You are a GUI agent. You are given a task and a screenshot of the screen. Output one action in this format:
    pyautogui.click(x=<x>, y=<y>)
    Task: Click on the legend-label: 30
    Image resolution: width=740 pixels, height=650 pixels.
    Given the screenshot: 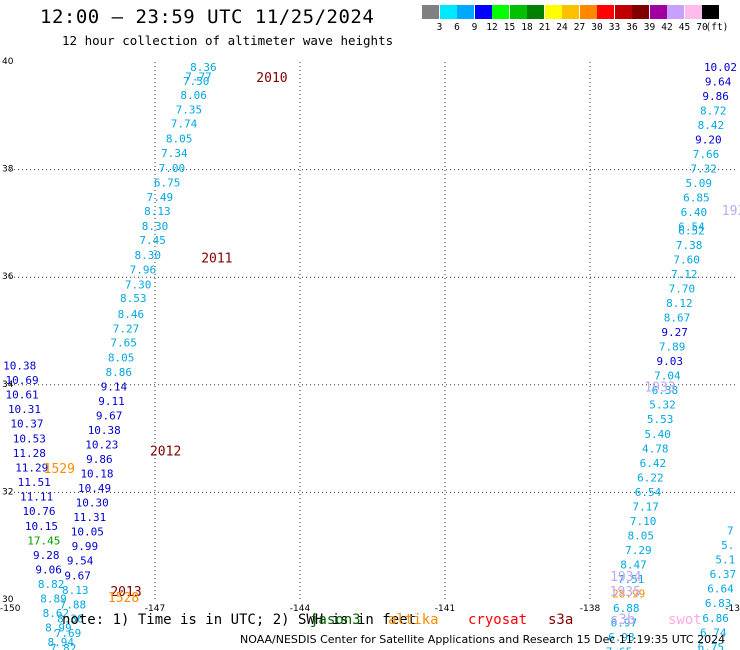 What is the action you would take?
    pyautogui.click(x=597, y=27)
    